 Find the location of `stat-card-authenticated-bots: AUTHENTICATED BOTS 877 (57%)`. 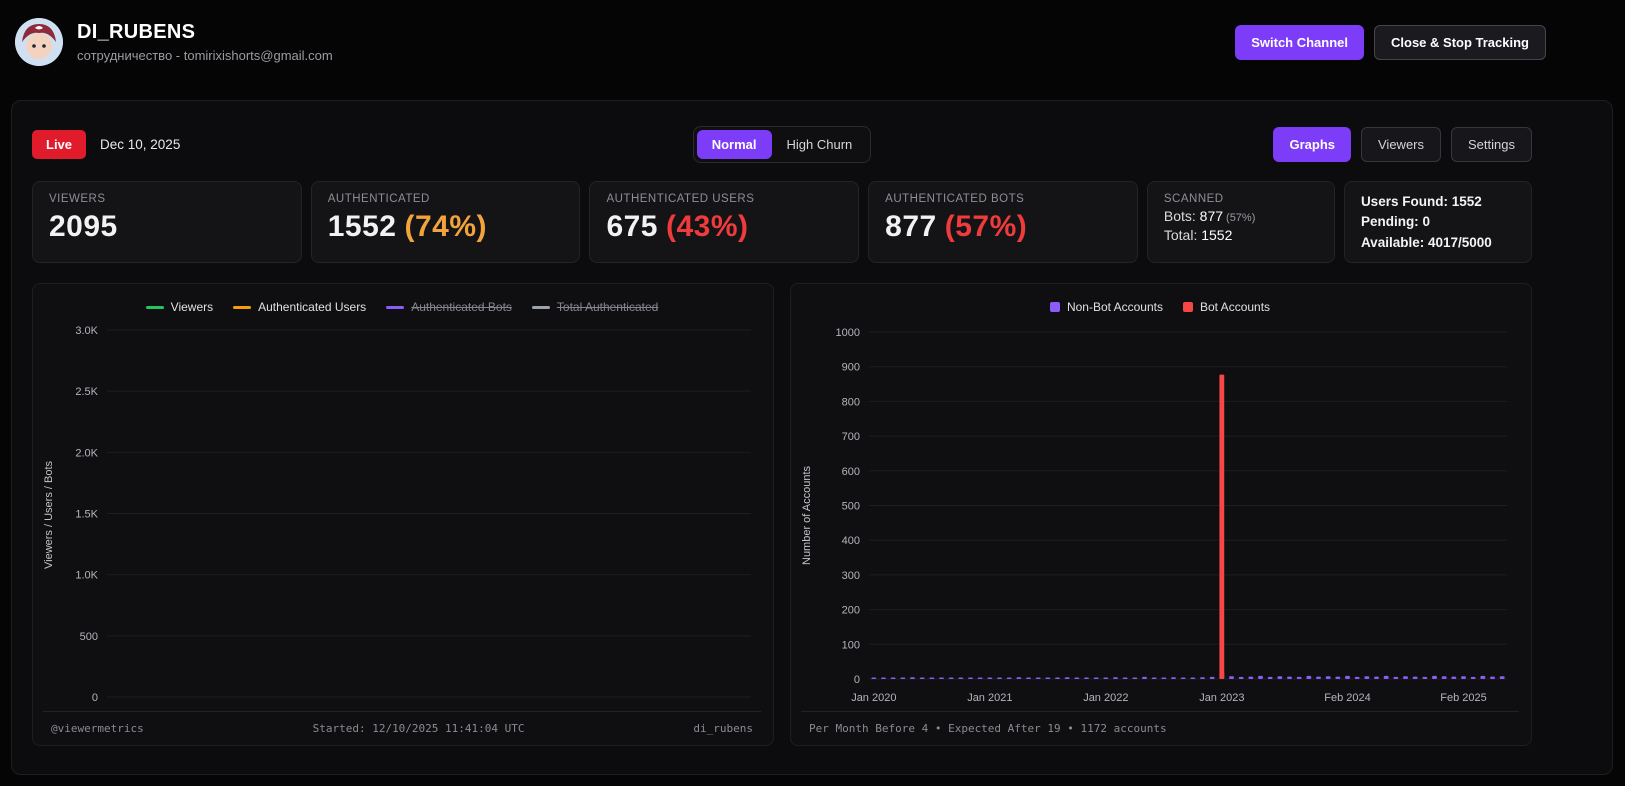

stat-card-authenticated-bots: AUTHENTICATED BOTS 877 (57%) is located at coordinates (1003, 222).